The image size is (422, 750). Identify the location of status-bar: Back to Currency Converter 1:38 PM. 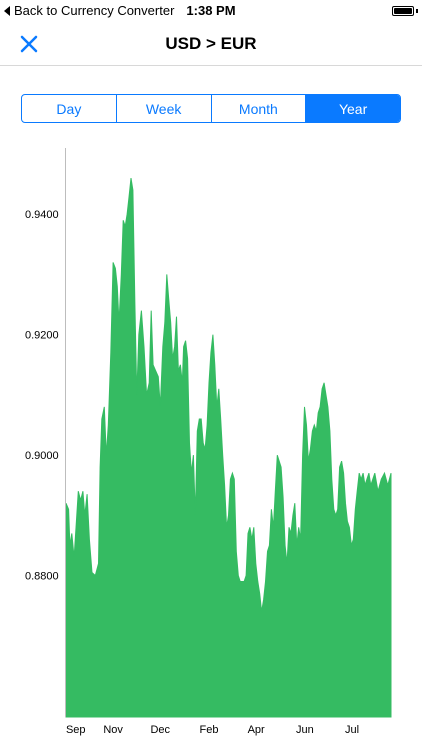
(211, 11).